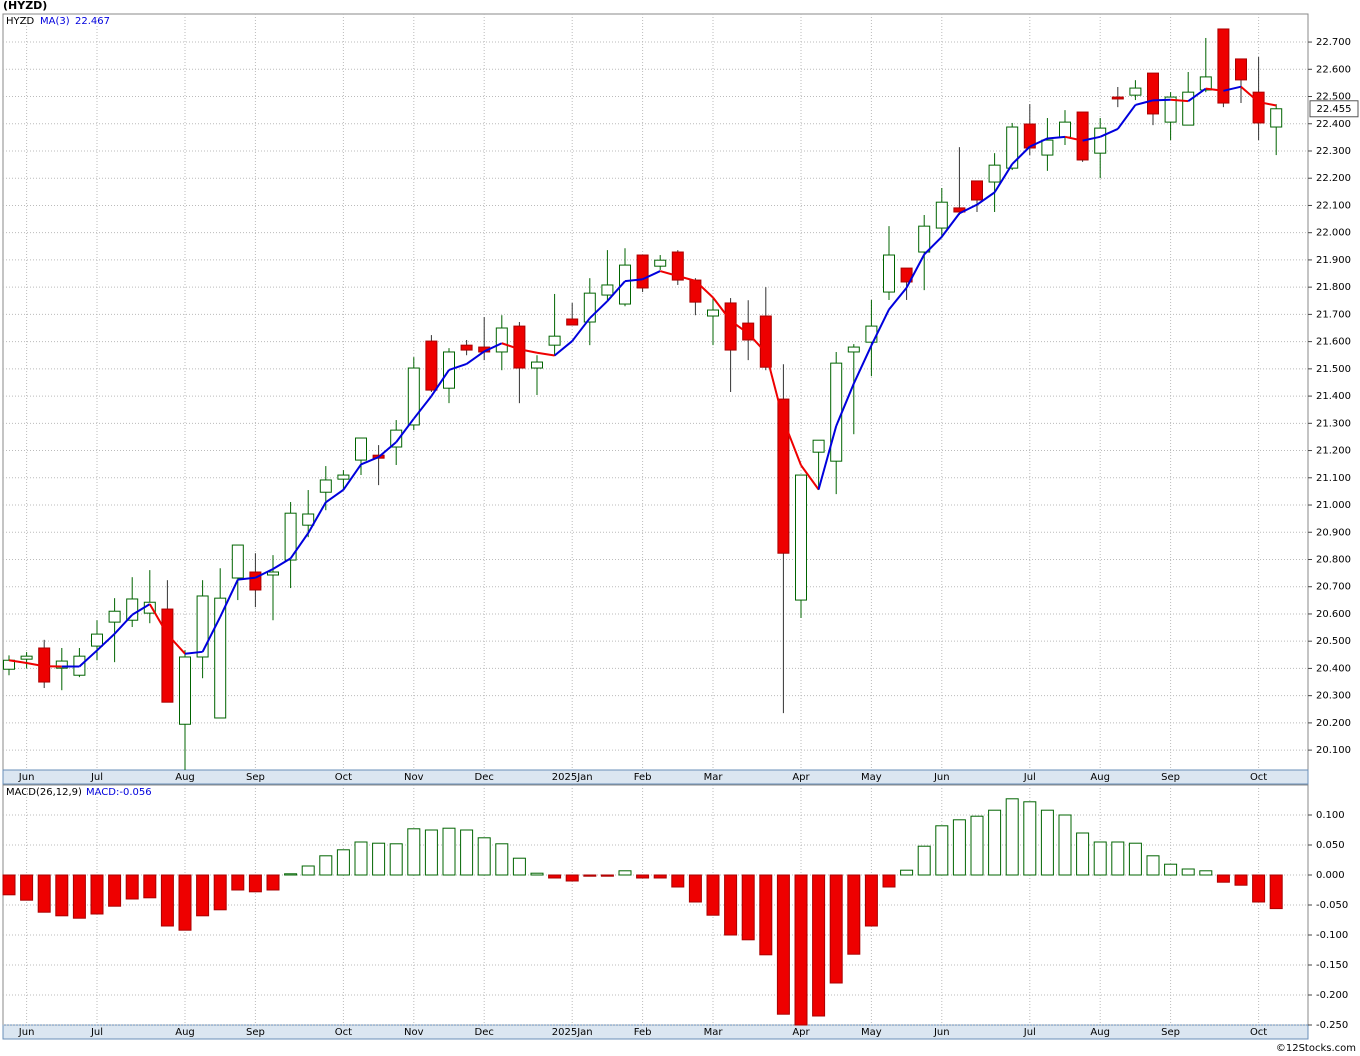  I want to click on y-tick-label: 20.300, so click(1333, 696).